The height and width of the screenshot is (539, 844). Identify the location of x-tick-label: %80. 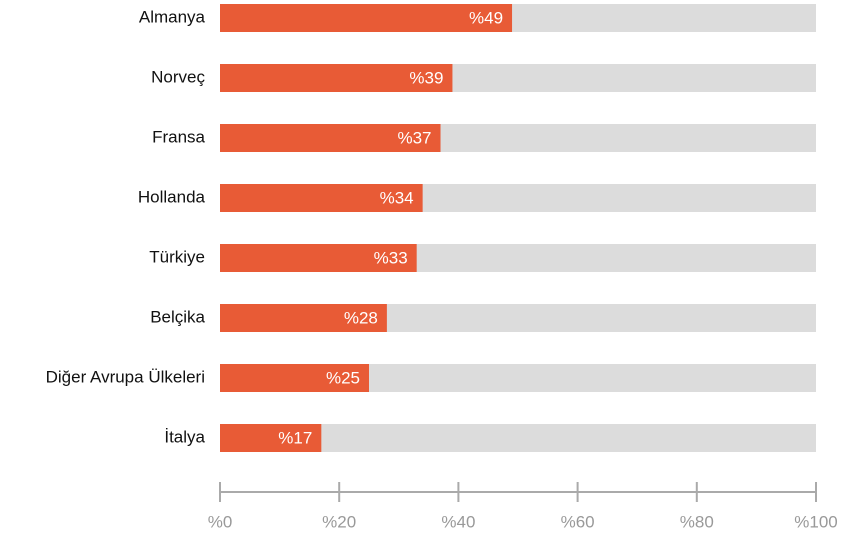
(697, 521).